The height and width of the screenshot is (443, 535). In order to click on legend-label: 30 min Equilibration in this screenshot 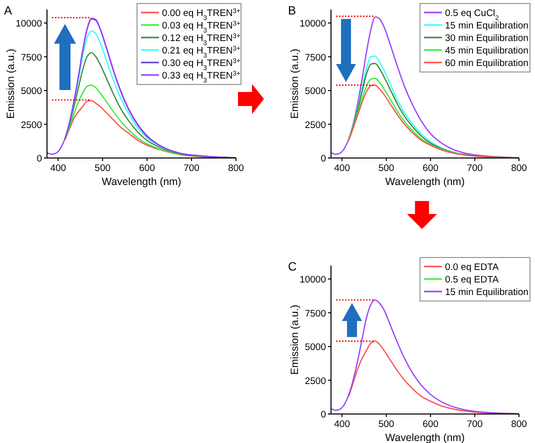, I will do `click(486, 38)`.